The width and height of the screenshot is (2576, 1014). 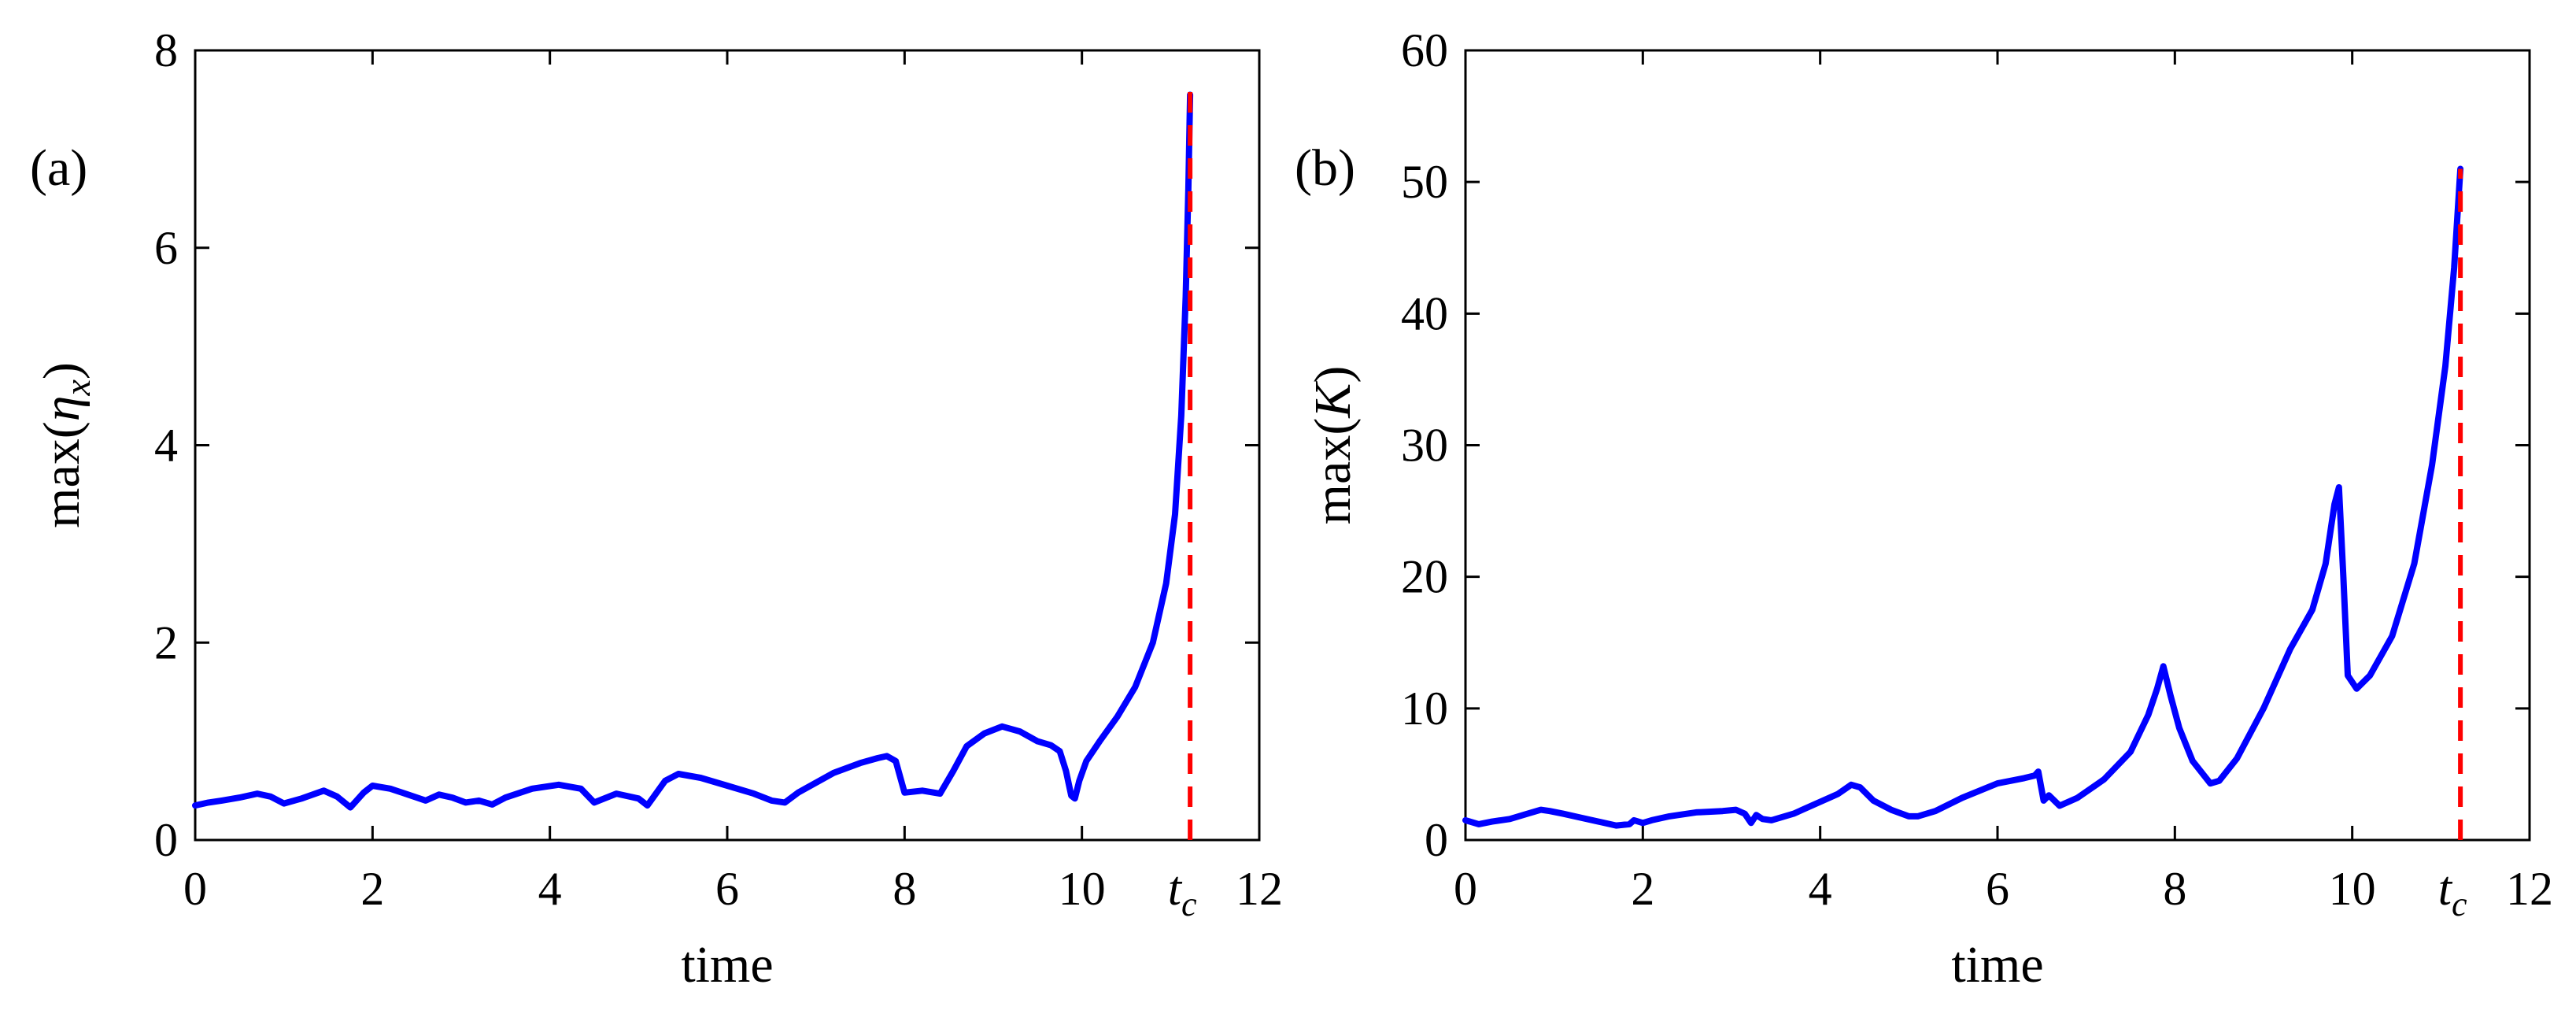 I want to click on panel-label: (a), so click(x=58, y=168).